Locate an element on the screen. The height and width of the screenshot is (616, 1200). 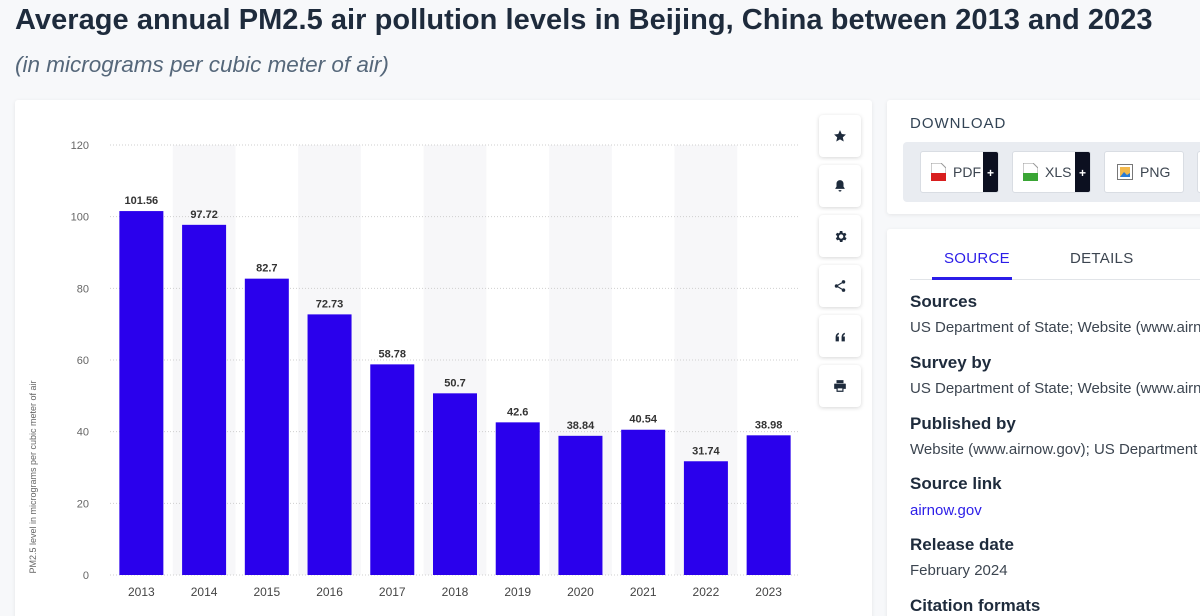
bell-icon is located at coordinates (840, 186).